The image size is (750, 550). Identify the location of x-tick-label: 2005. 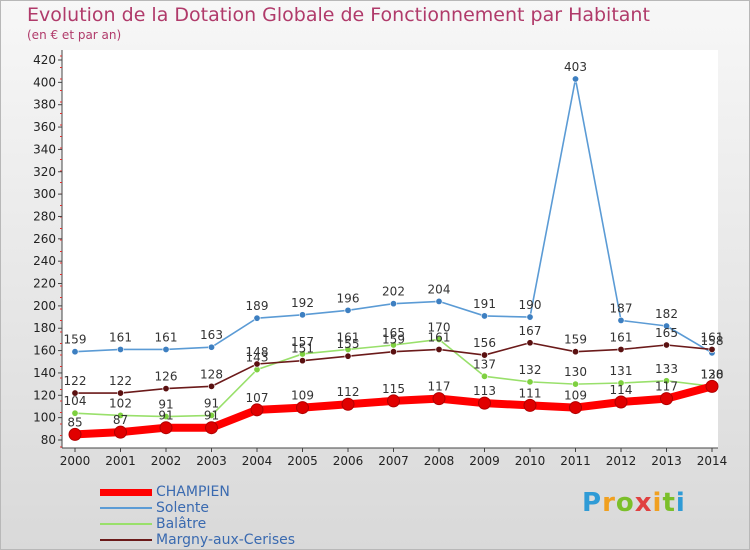
(302, 461).